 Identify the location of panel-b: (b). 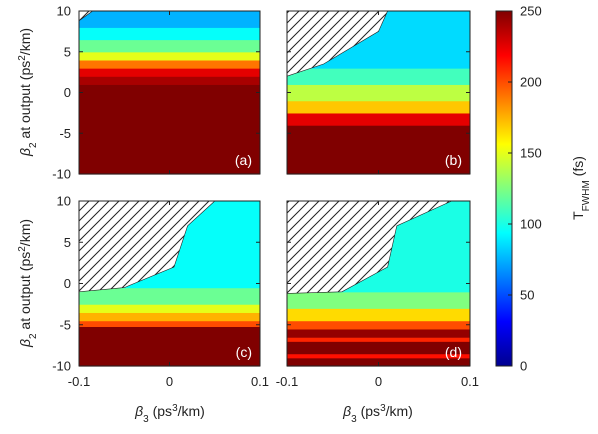
(378, 92).